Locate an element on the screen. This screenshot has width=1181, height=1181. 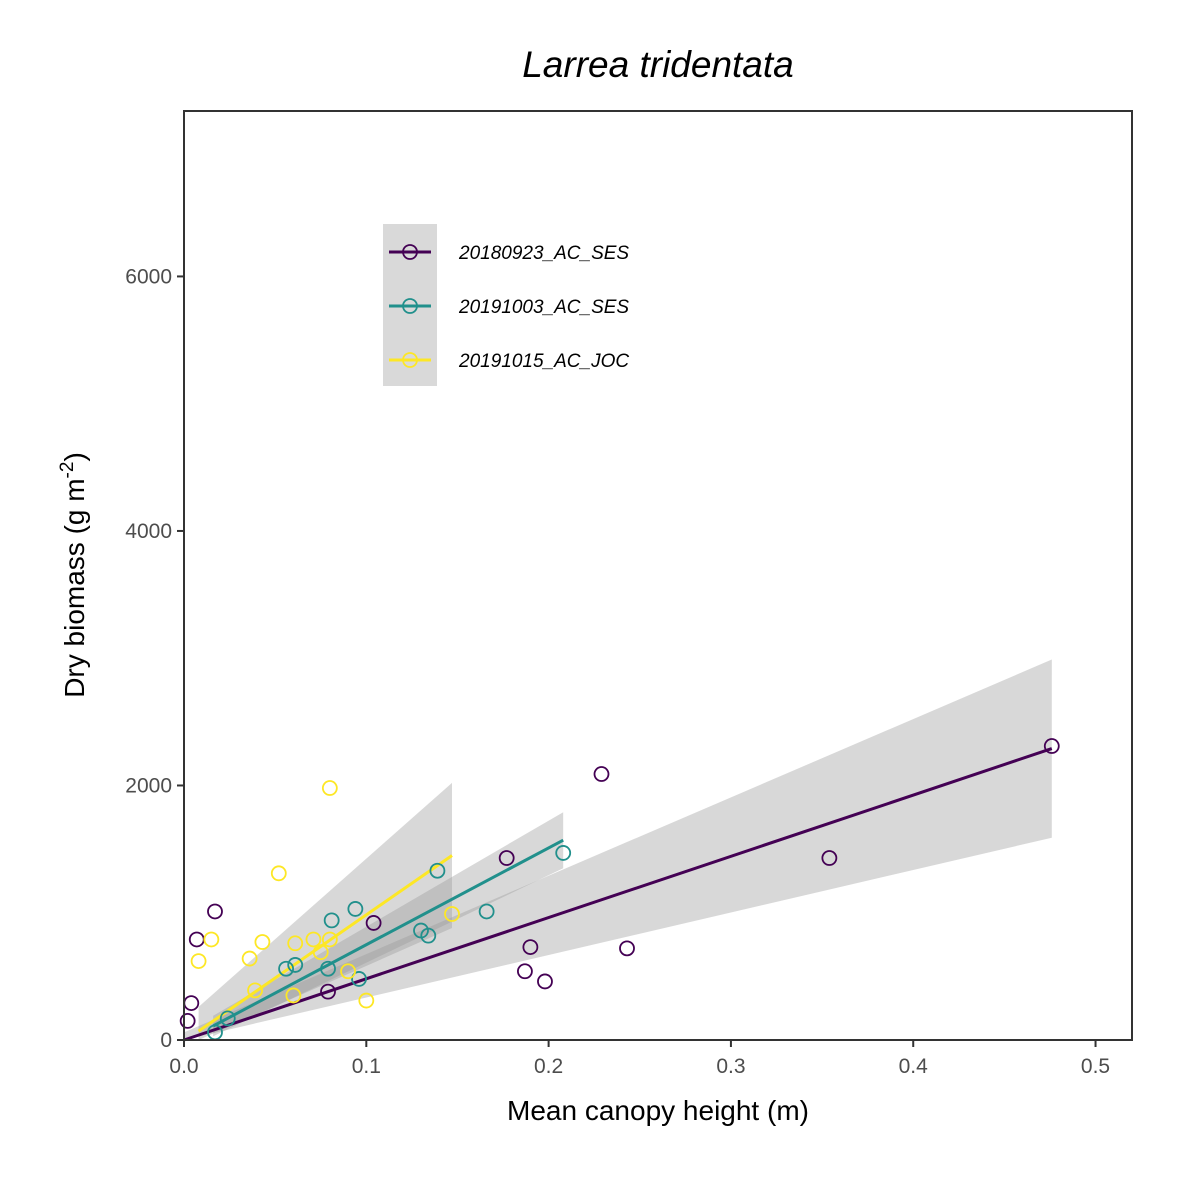
x-tick-label: 0.2 is located at coordinates (548, 1066).